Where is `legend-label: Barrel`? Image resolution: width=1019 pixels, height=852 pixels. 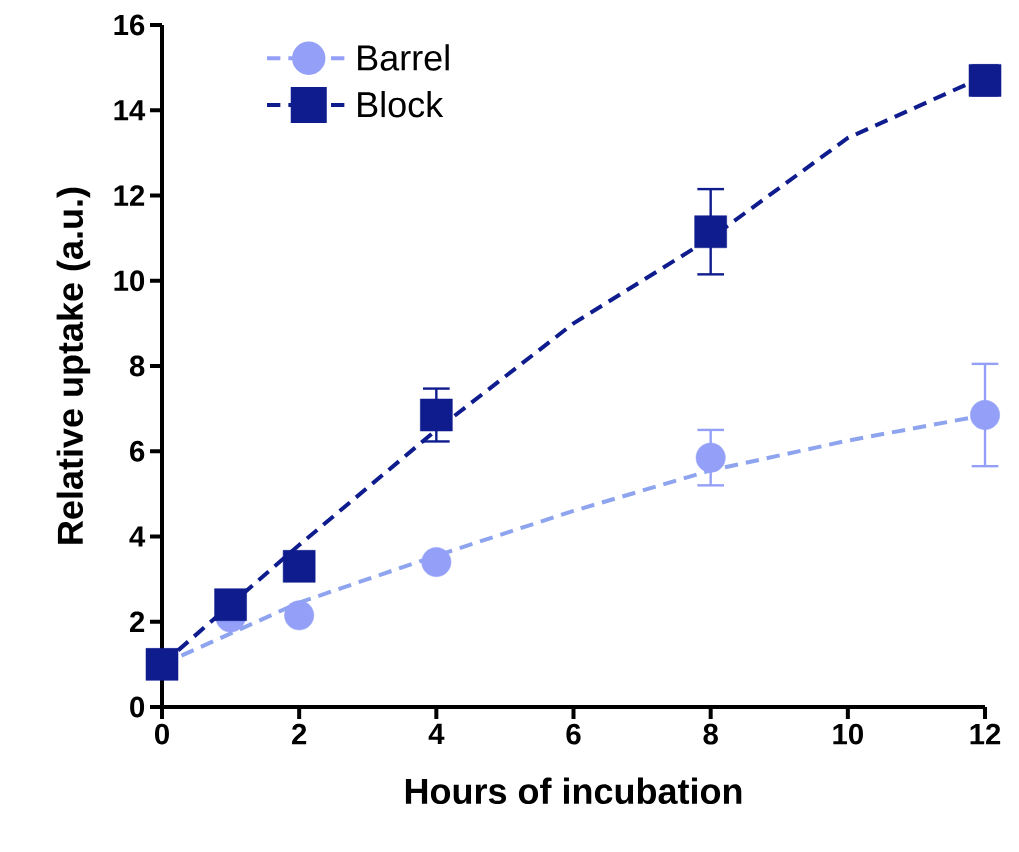 legend-label: Barrel is located at coordinates (403, 57).